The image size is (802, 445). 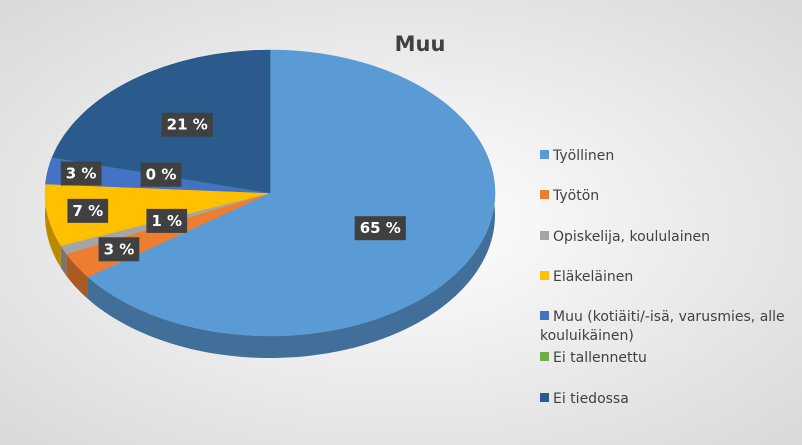 What do you see at coordinates (671, 399) in the screenshot?
I see `legend-item: Ei tiedossa` at bounding box center [671, 399].